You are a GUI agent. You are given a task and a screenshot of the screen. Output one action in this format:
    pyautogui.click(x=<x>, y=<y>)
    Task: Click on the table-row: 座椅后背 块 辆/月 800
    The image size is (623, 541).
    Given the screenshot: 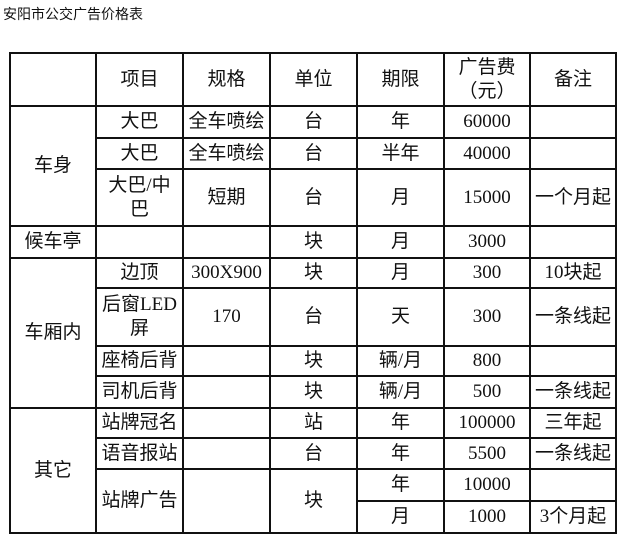 What is the action you would take?
    pyautogui.click(x=313, y=361)
    